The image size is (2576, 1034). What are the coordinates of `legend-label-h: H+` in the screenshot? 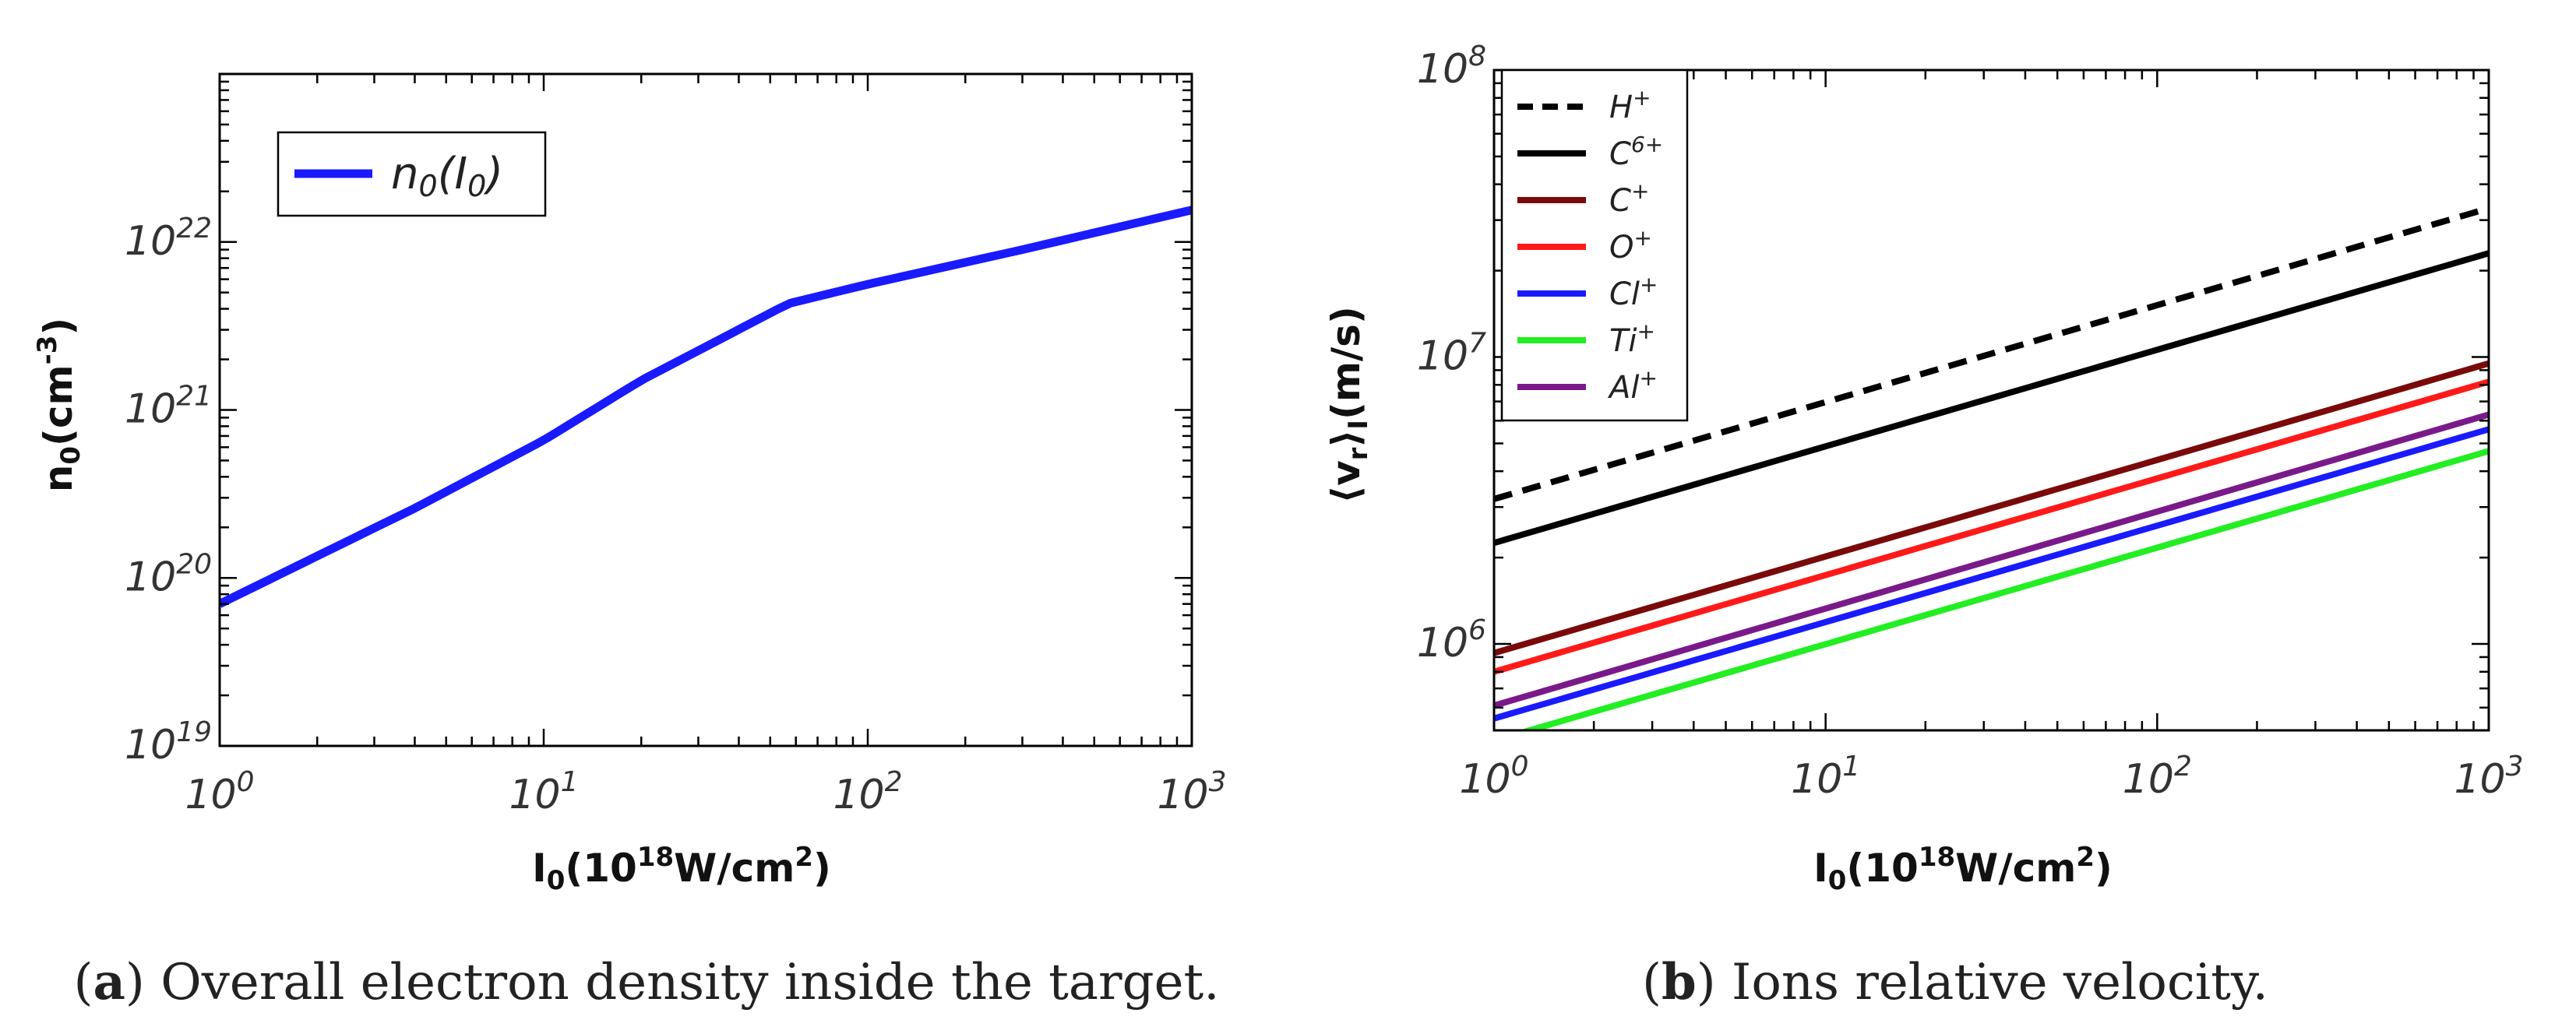 It's located at (1630, 105).